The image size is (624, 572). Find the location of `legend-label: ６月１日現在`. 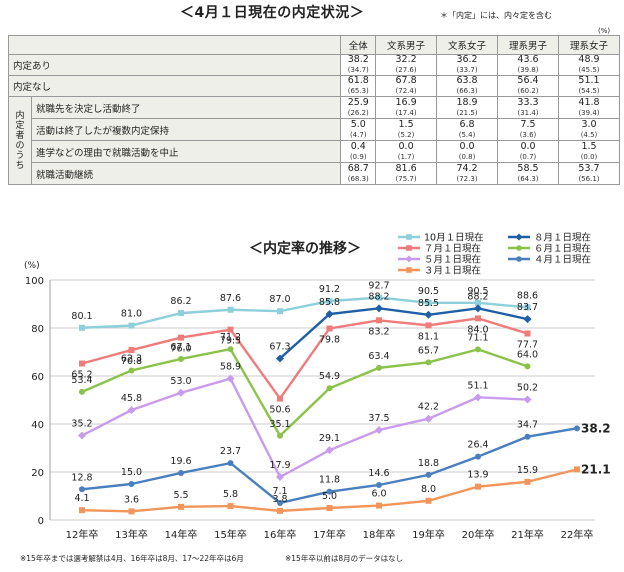

legend-label: ６月１日現在 is located at coordinates (562, 249).